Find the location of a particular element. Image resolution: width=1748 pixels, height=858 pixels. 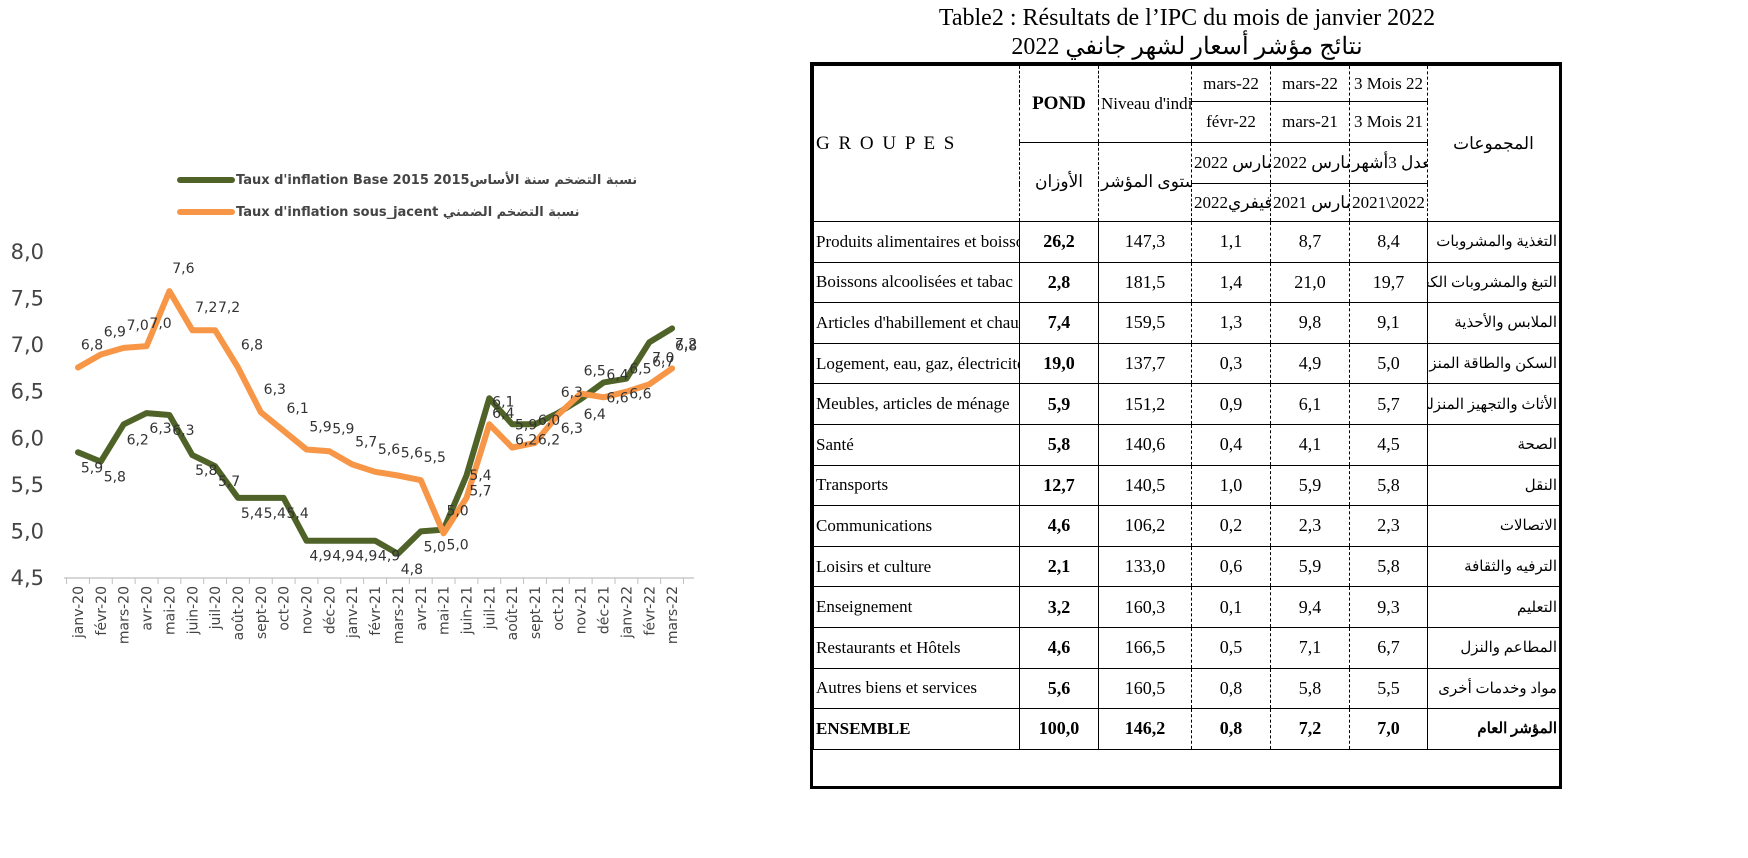

table-row: Enseignement 3,2 160,3 0,1 9,4 9,3 التعليم is located at coordinates (1186, 607).